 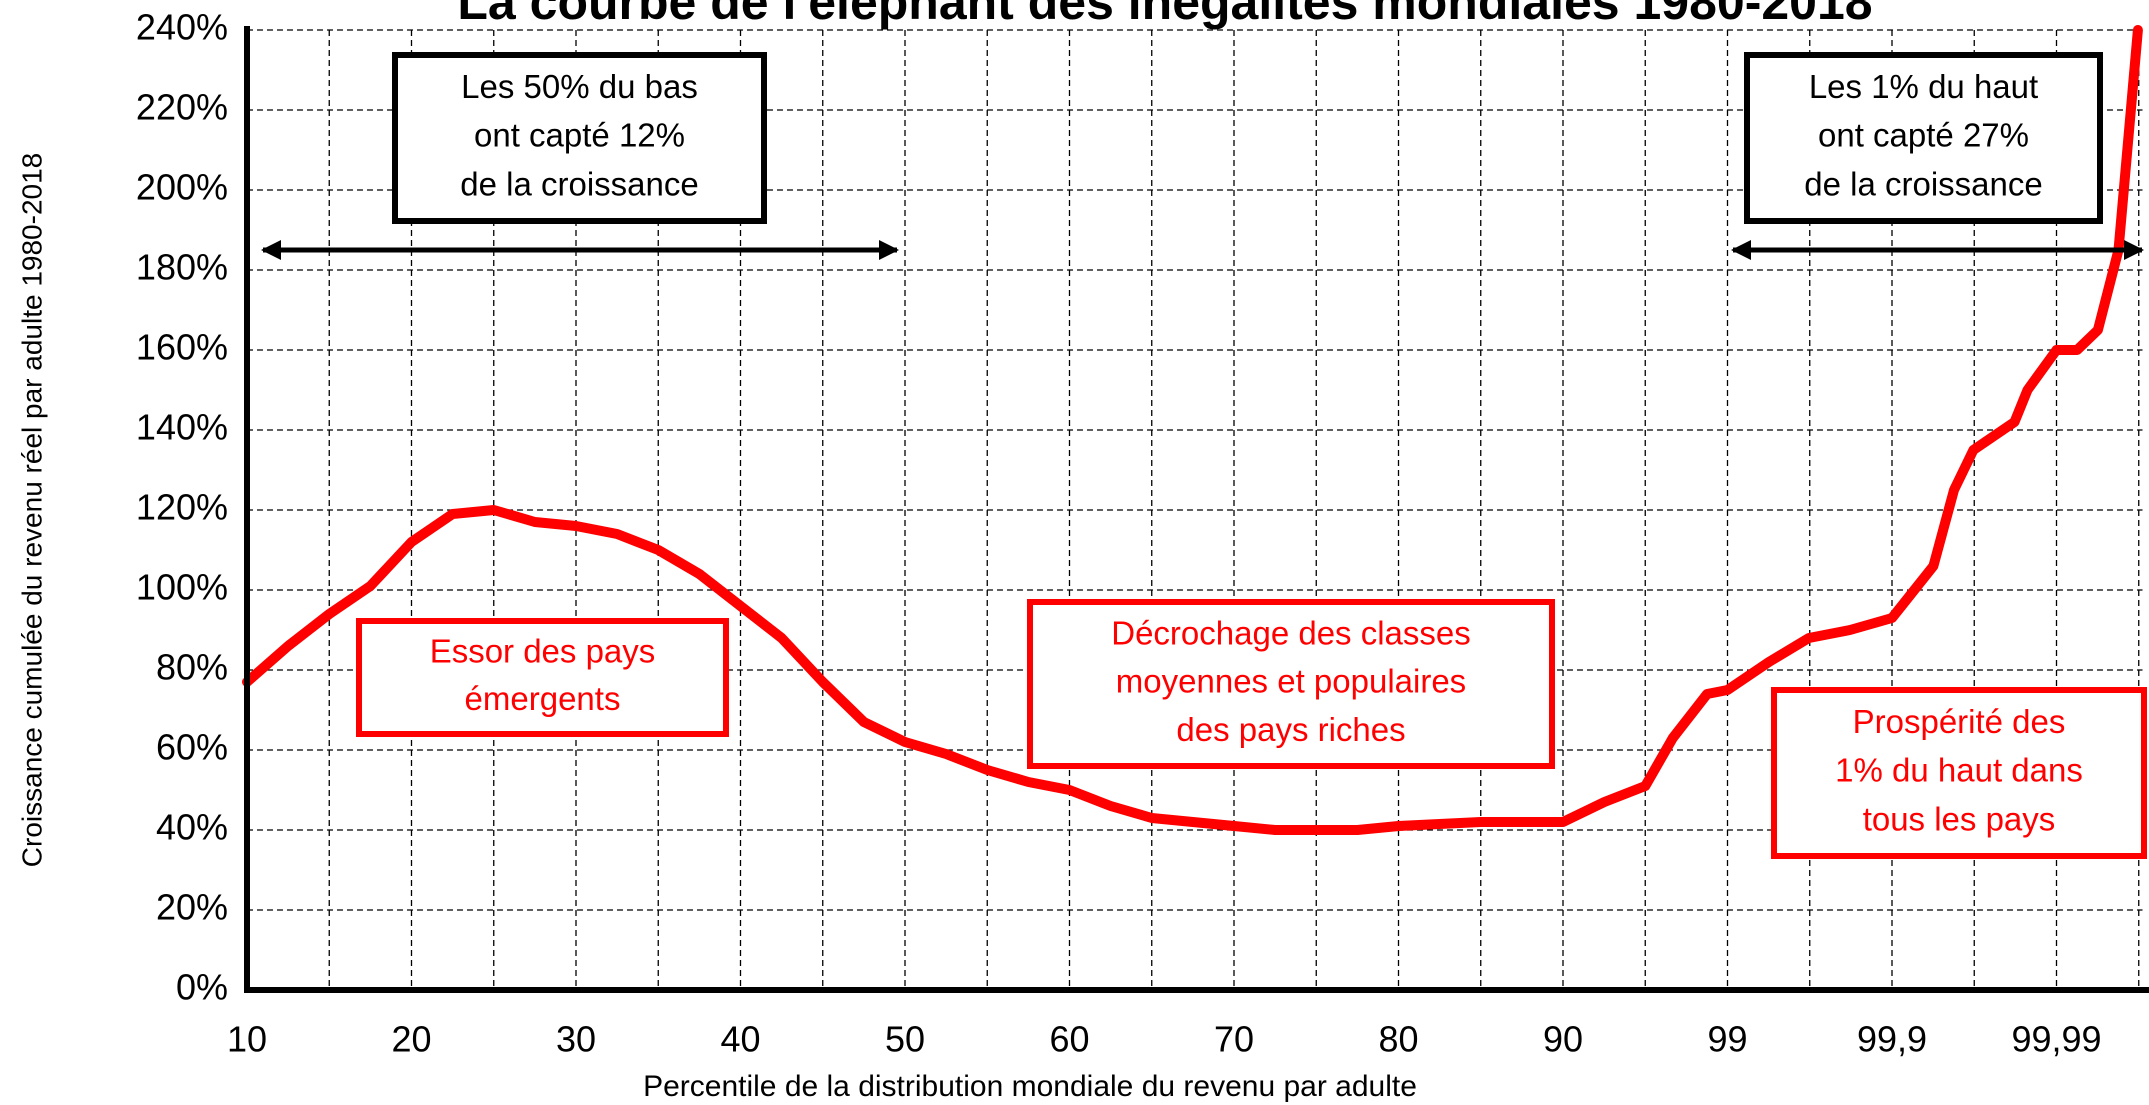 I want to click on annotation-text: tous les pays, so click(x=1959, y=819).